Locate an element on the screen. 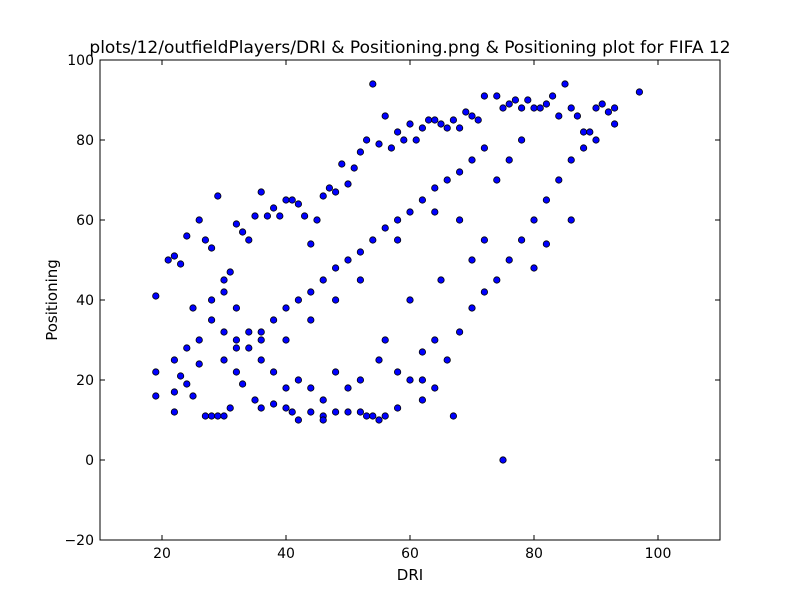 The width and height of the screenshot is (800, 600). y-tick-label-100: 100 is located at coordinates (80, 61).